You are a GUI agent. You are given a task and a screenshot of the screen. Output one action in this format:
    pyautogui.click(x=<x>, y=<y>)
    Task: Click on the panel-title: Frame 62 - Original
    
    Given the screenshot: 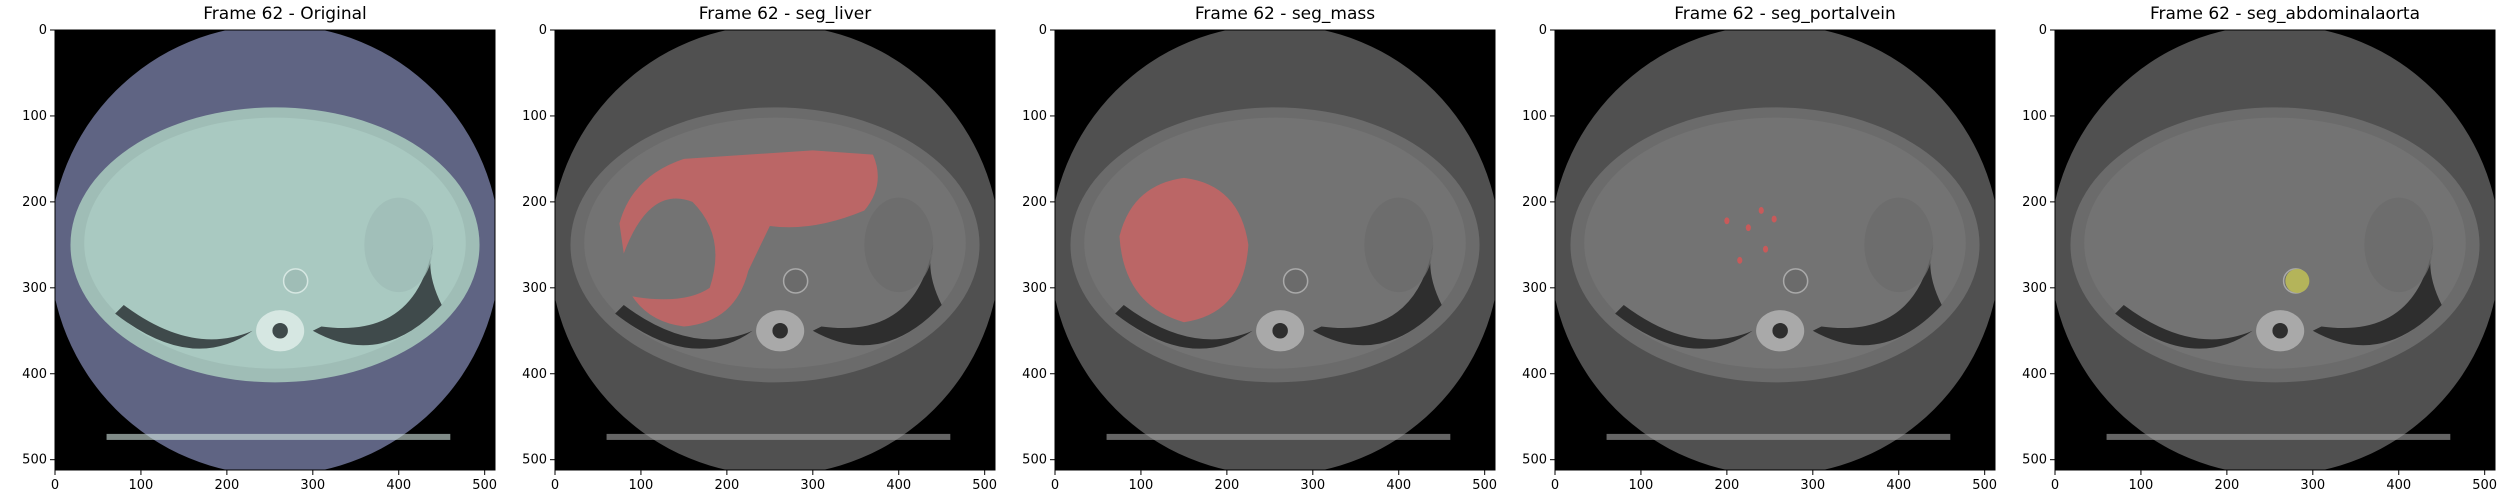 What is the action you would take?
    pyautogui.click(x=285, y=14)
    